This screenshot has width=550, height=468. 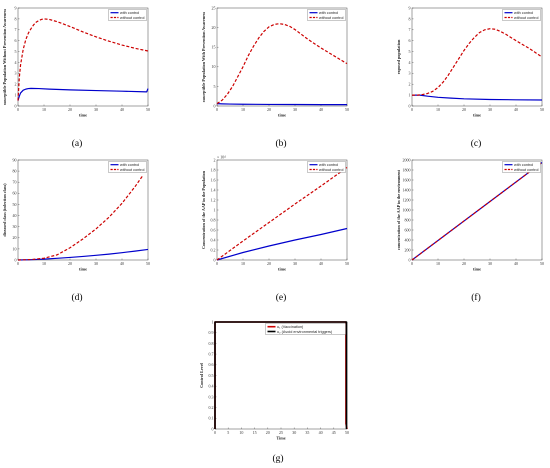 What do you see at coordinates (211, 386) in the screenshot?
I see `panel-g-ytick-label: 0.4` at bounding box center [211, 386].